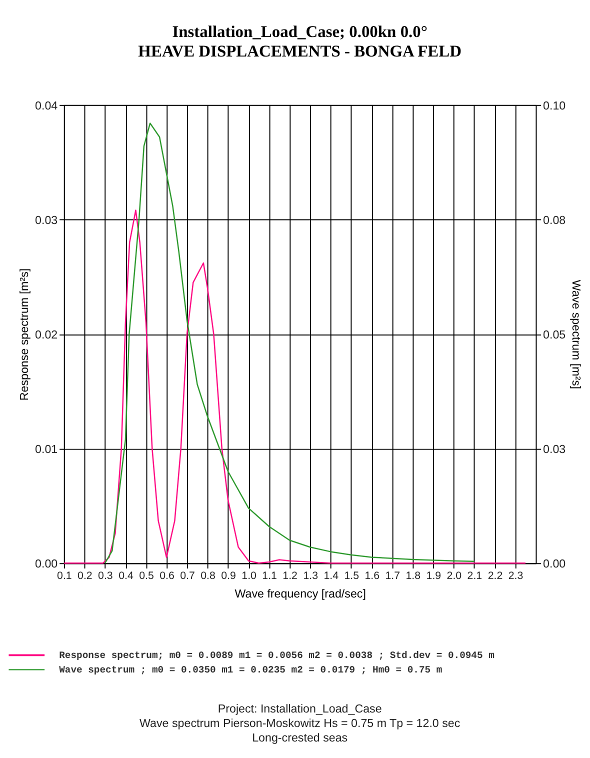  Describe the element at coordinates (64, 576) in the screenshot. I see `x-tick-label: 0.1` at that location.